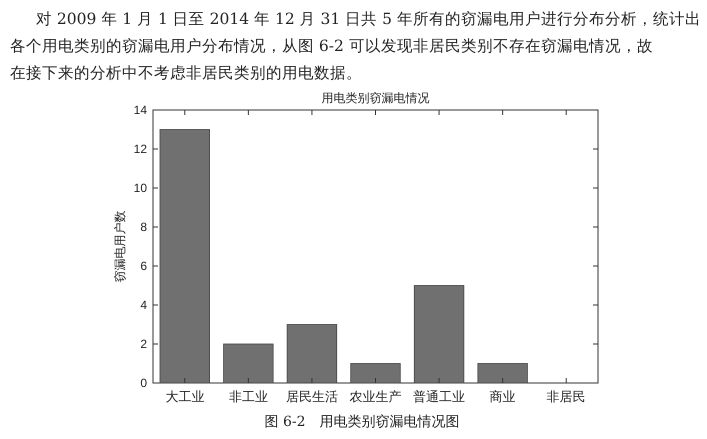 This screenshot has width=707, height=439. Describe the element at coordinates (312, 397) in the screenshot. I see `x-tick-label: 居民生活` at that location.